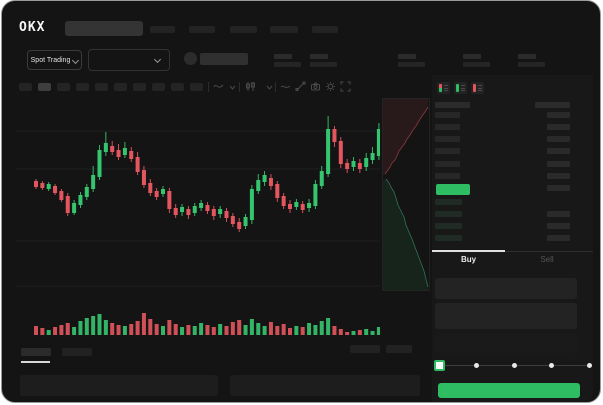  Describe the element at coordinates (250, 86) in the screenshot. I see `candle-style-icon` at that location.